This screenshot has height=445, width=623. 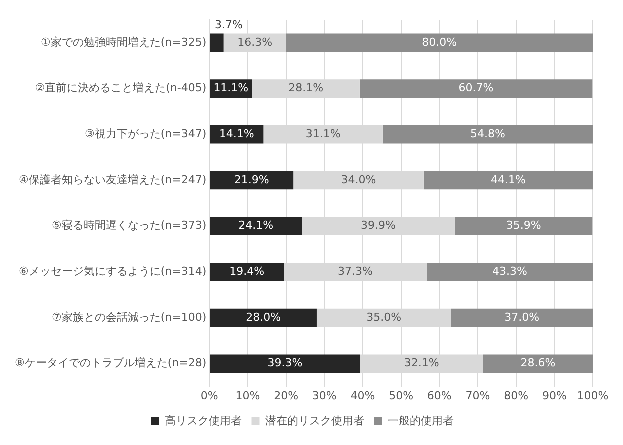 What do you see at coordinates (306, 88) in the screenshot?
I see `data-label: 28.1%` at bounding box center [306, 88].